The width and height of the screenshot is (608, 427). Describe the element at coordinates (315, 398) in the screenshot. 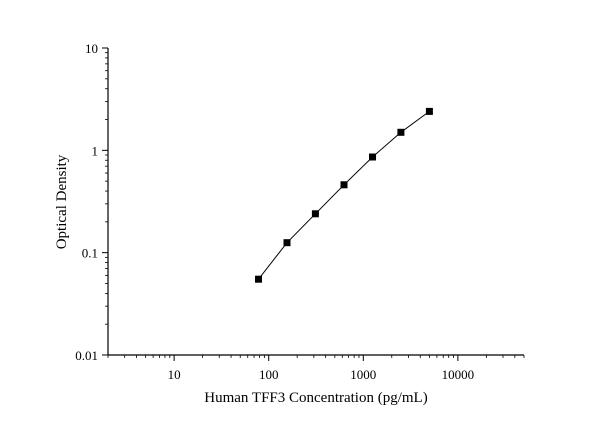

I see `x-axis-label: Human TFF3 Concentration (pg/mL)` at that location.